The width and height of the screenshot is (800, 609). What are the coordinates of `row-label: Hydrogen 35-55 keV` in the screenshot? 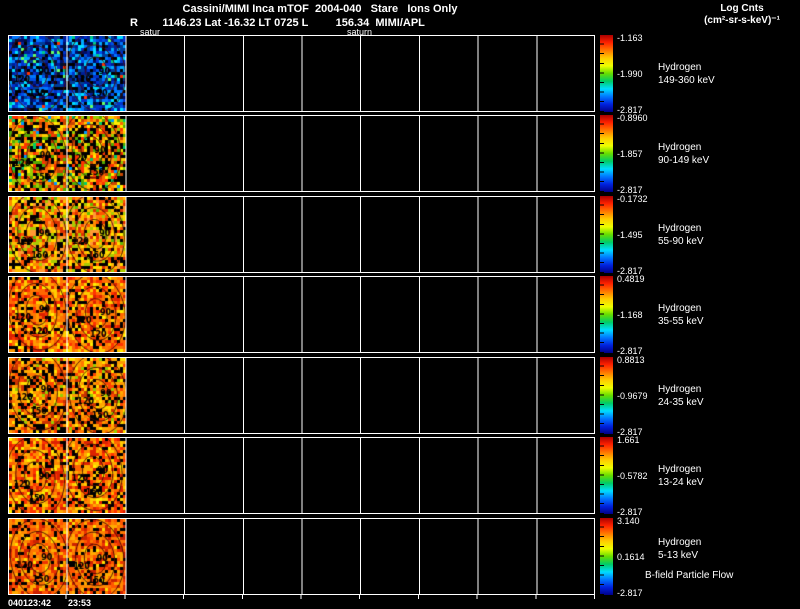 It's located at (681, 315).